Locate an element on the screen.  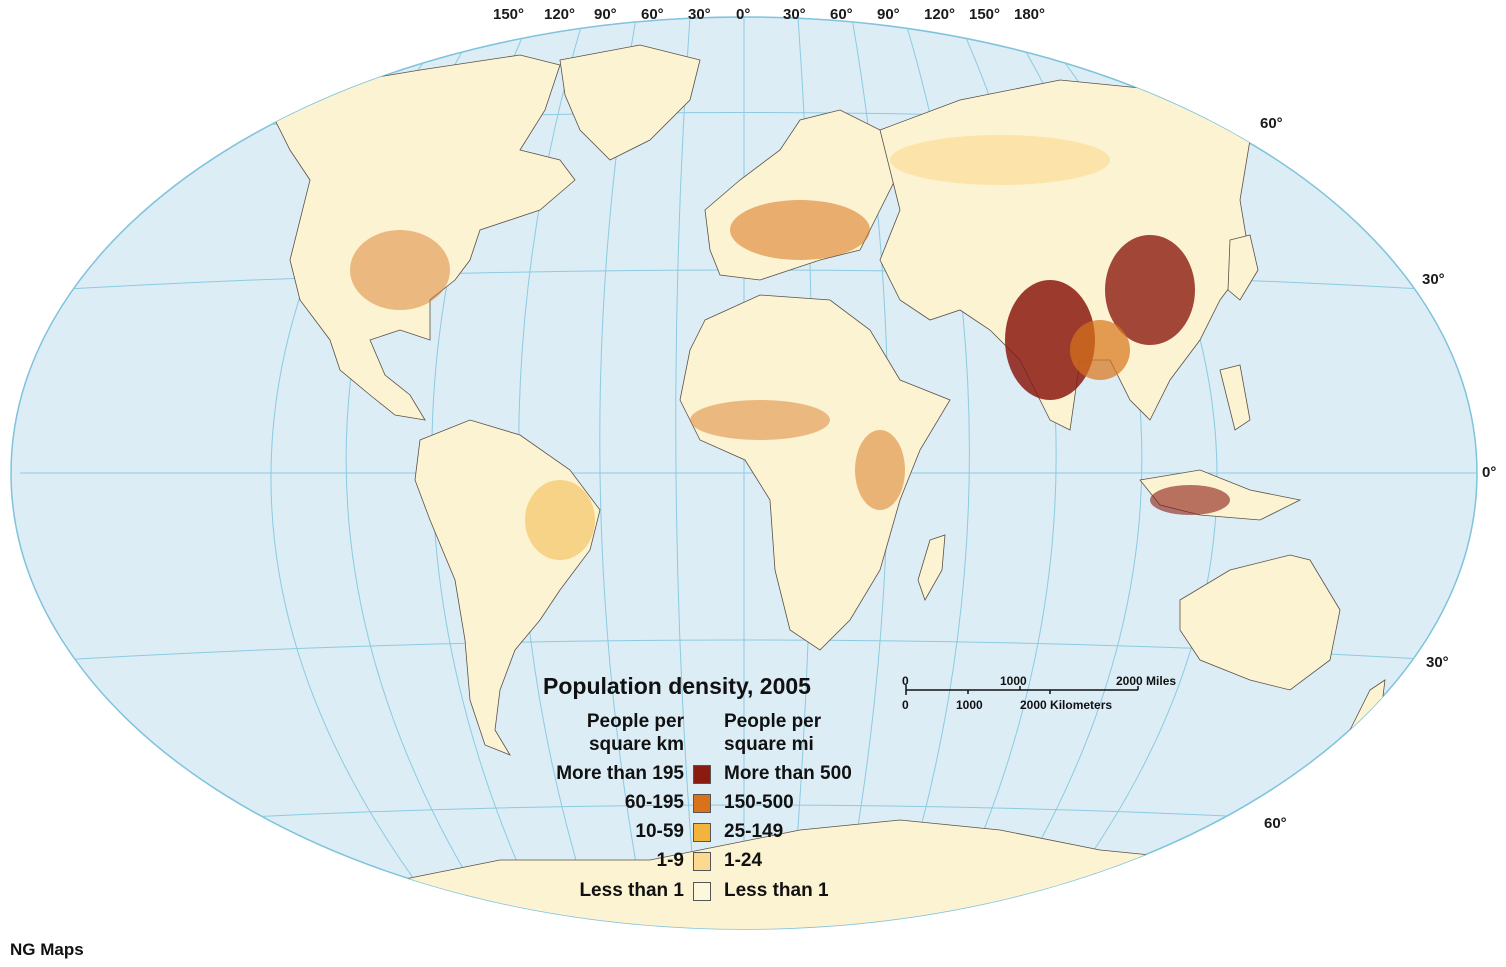
legend-class-km: 10-59 is located at coordinates (659, 831).